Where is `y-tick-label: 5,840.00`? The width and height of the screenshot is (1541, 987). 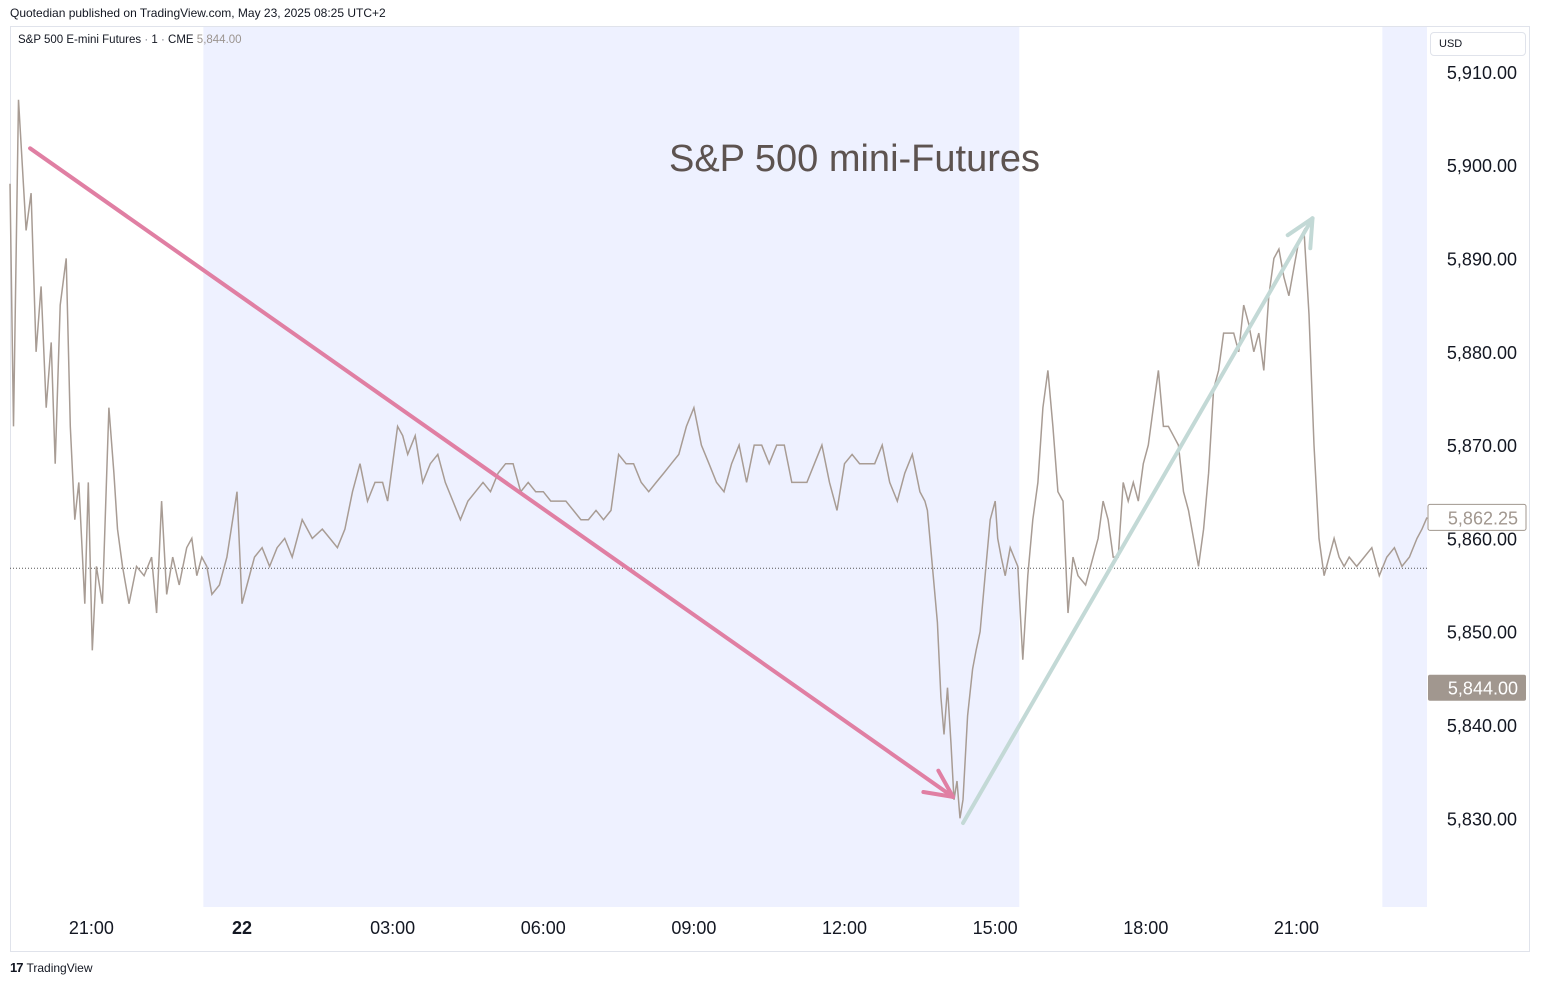 y-tick-label: 5,840.00 is located at coordinates (1482, 726).